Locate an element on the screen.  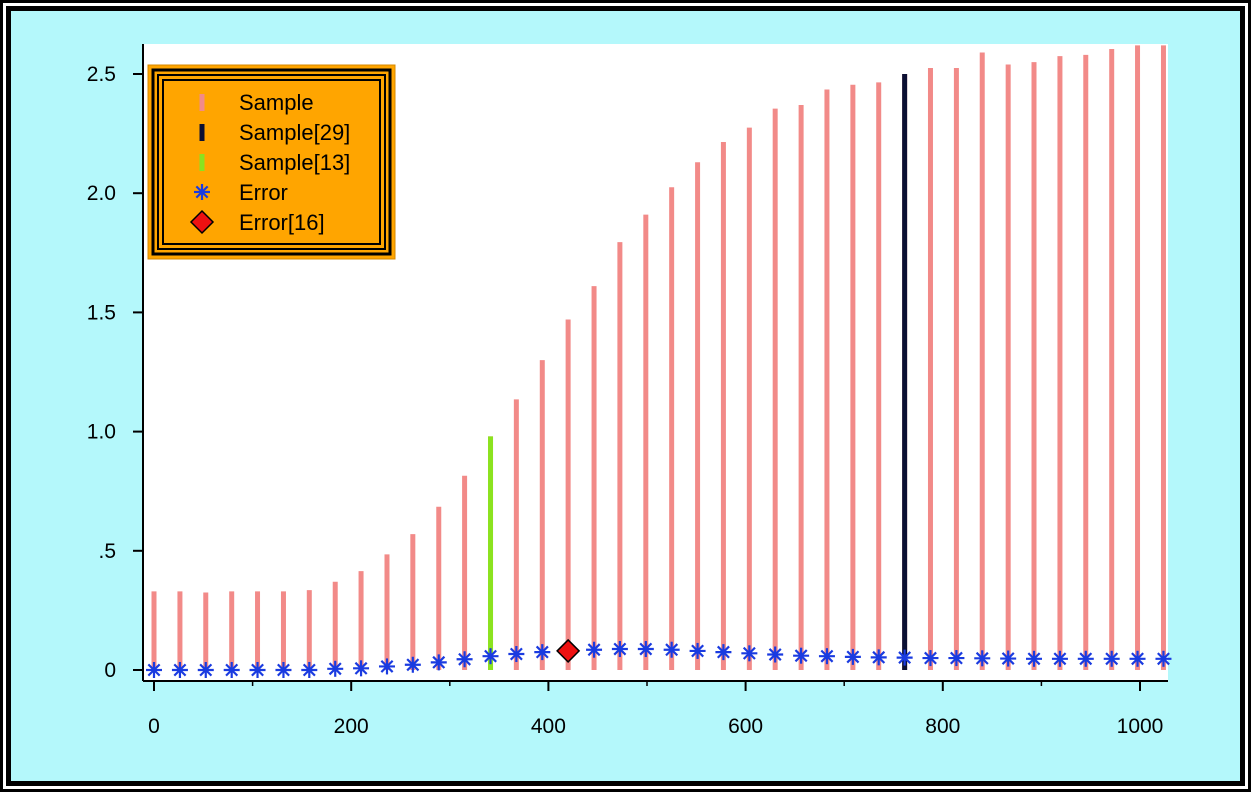
legend-border is located at coordinates (271, 162).